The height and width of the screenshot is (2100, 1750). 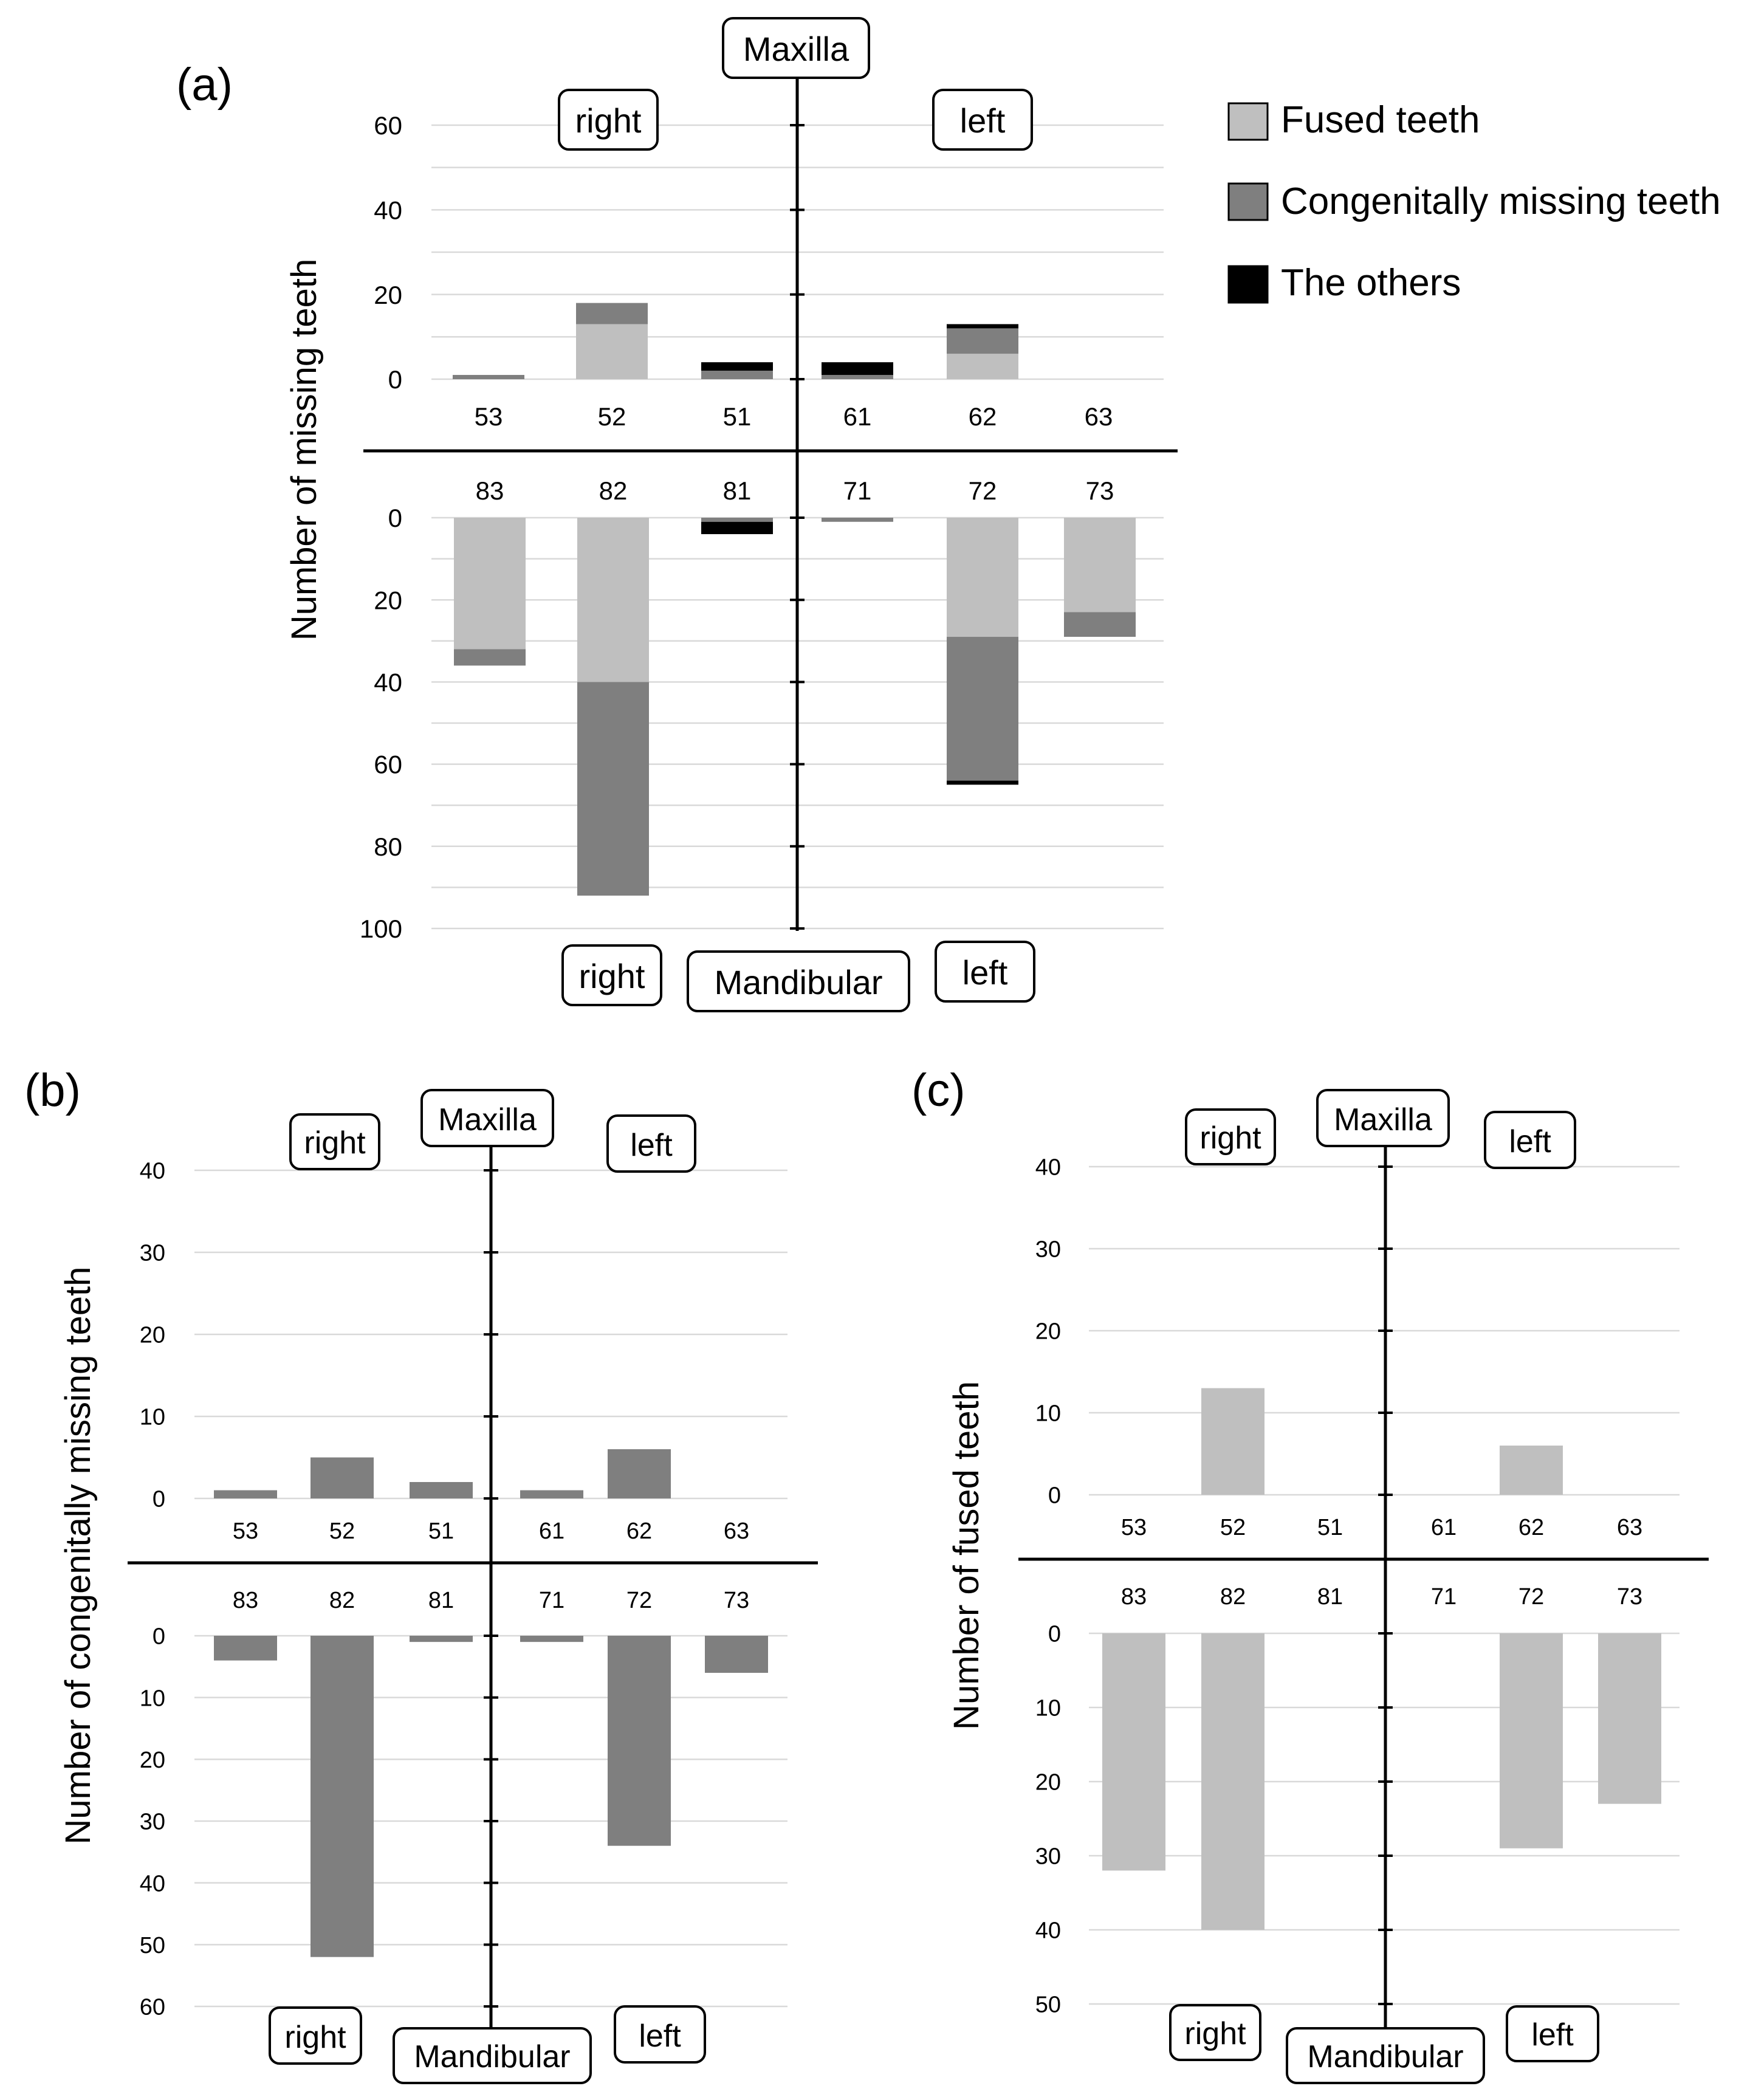 What do you see at coordinates (982, 341) in the screenshot?
I see `panel-a-upper-bar-62-congenitally-missing-teeth` at bounding box center [982, 341].